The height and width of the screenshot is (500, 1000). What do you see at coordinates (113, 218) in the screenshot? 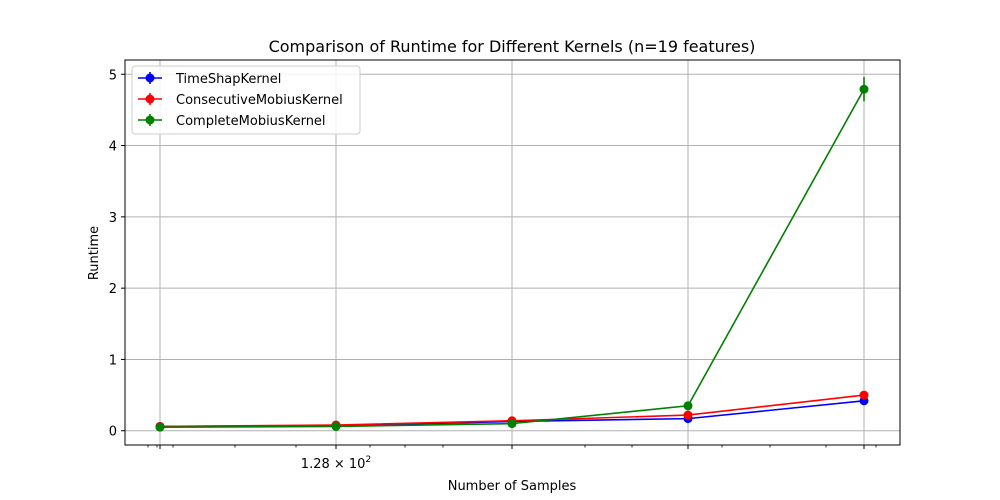
I see `y-tick-label: 3` at bounding box center [113, 218].